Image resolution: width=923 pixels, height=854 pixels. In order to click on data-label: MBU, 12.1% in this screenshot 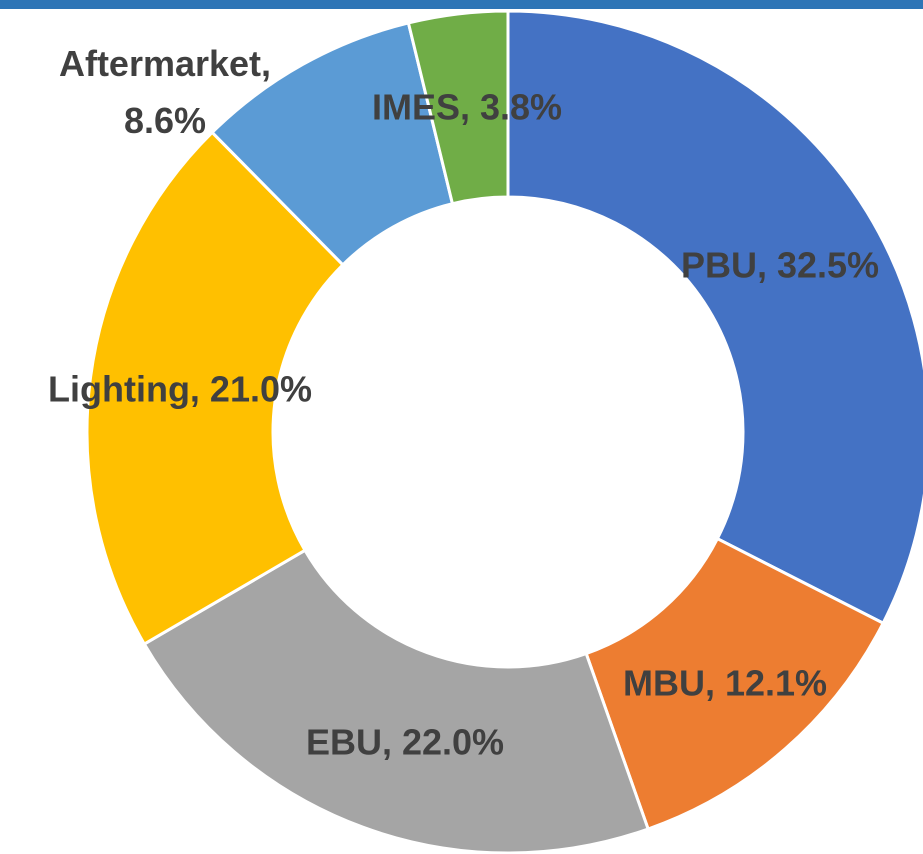, I will do `click(725, 683)`.